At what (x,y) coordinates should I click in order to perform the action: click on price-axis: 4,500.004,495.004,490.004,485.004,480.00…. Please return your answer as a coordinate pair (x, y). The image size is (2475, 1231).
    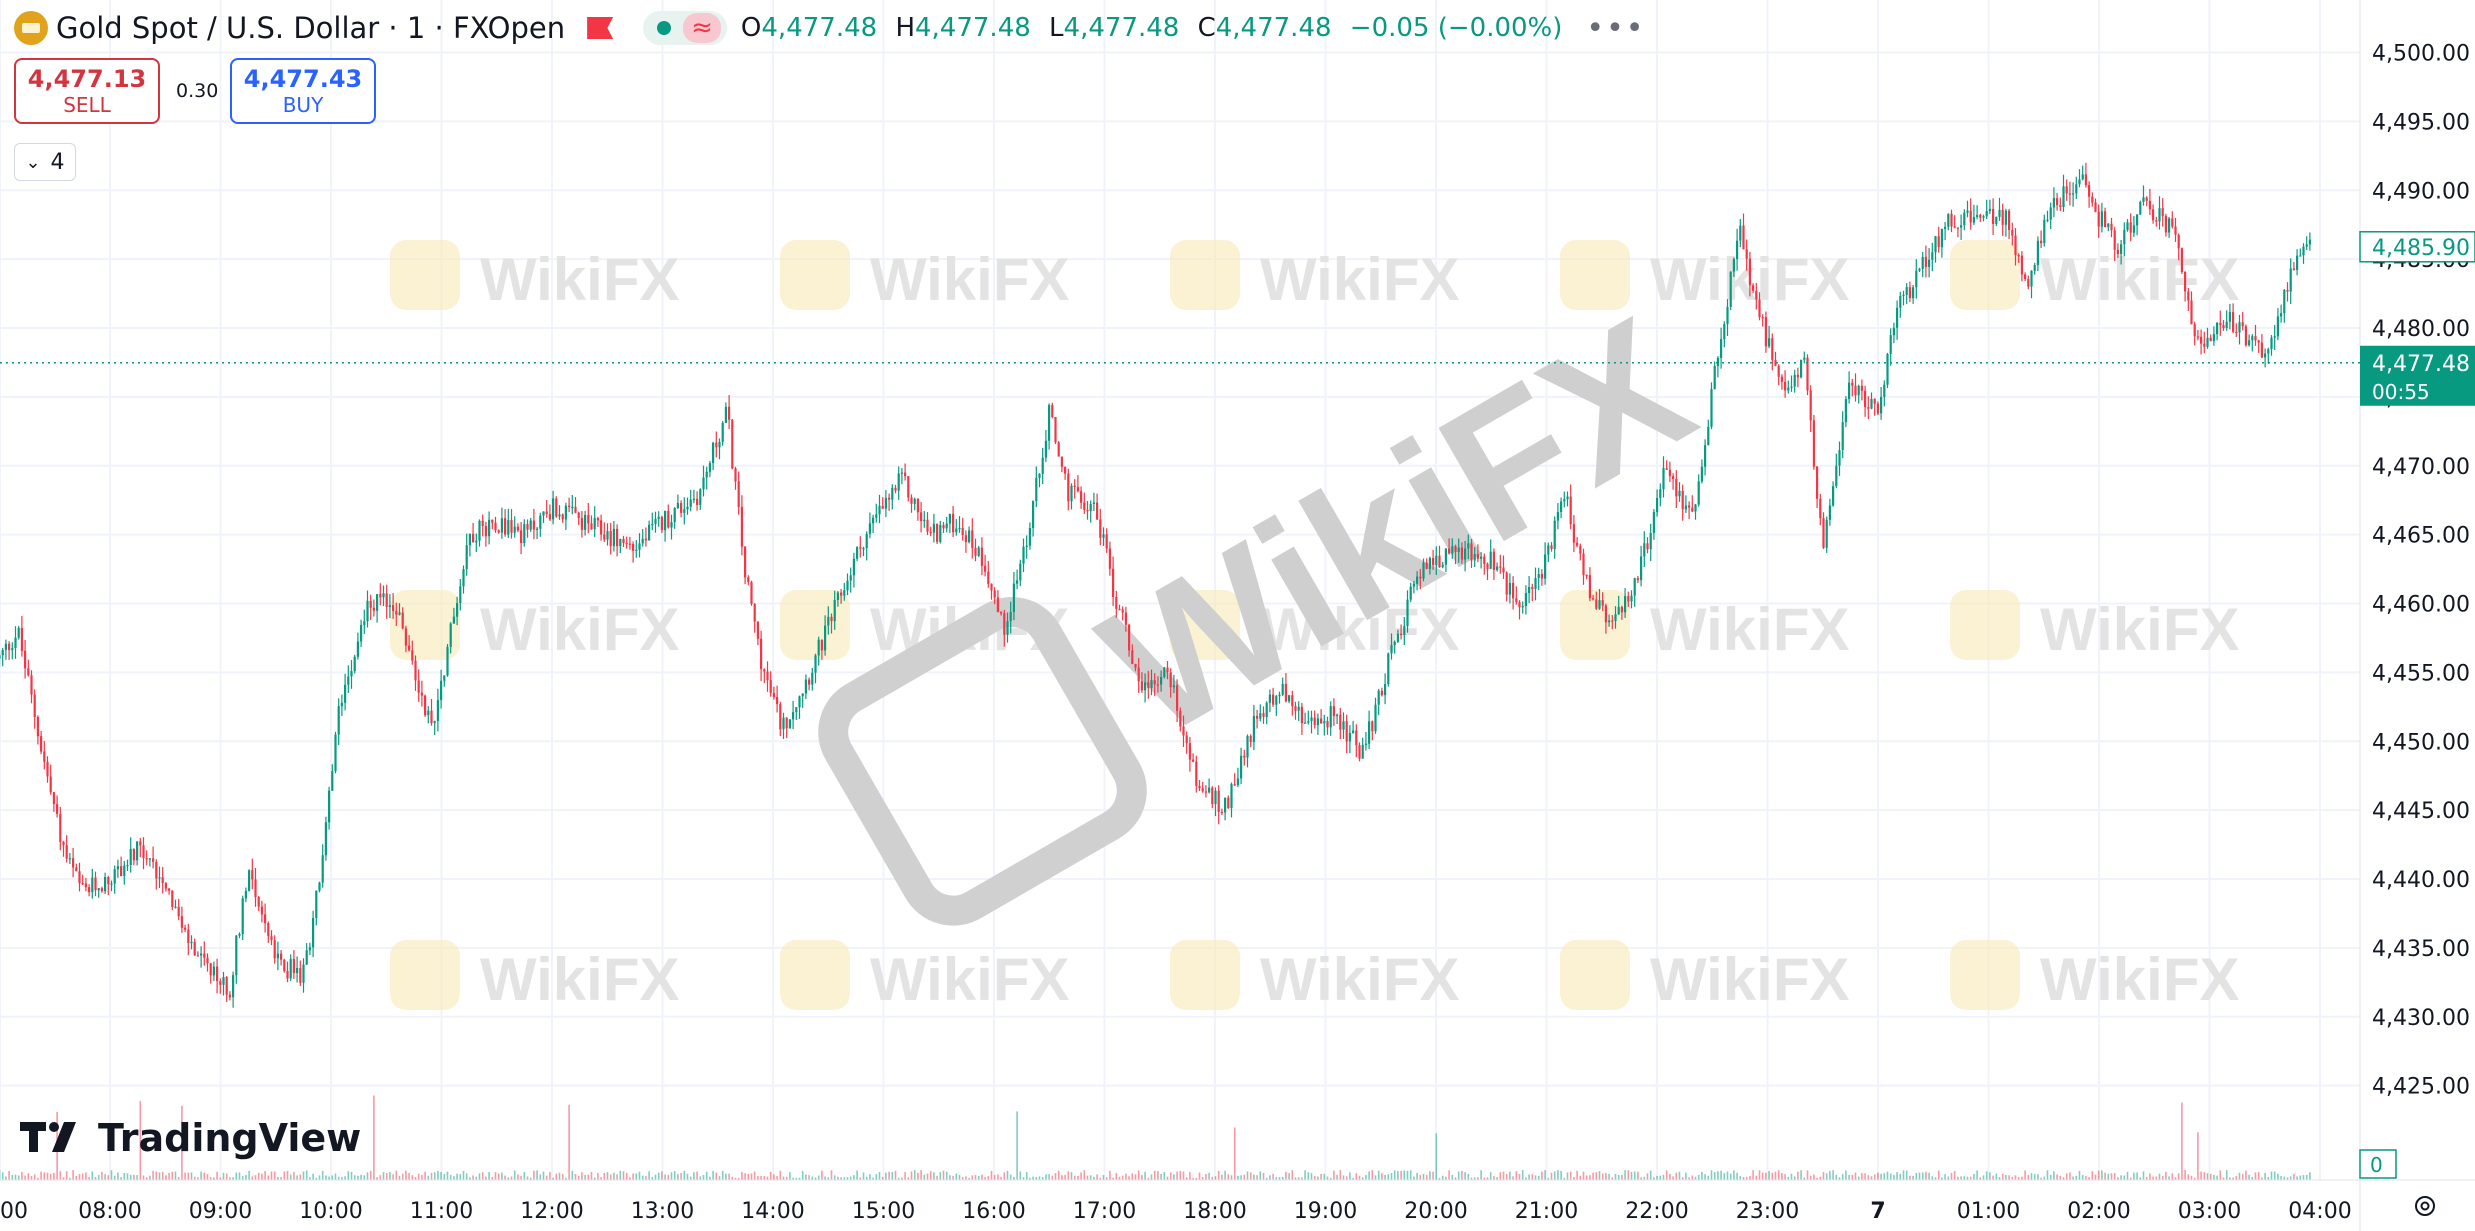
    Looking at the image, I should click on (2414, 615).